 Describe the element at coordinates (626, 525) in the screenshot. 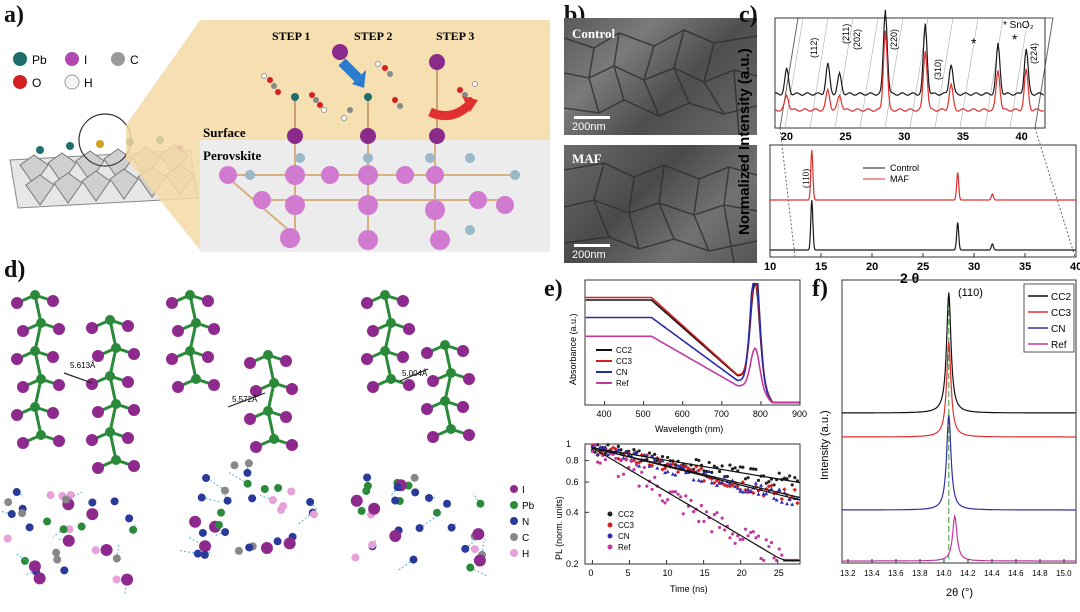

I see `pl-legend-label: CC3` at that location.